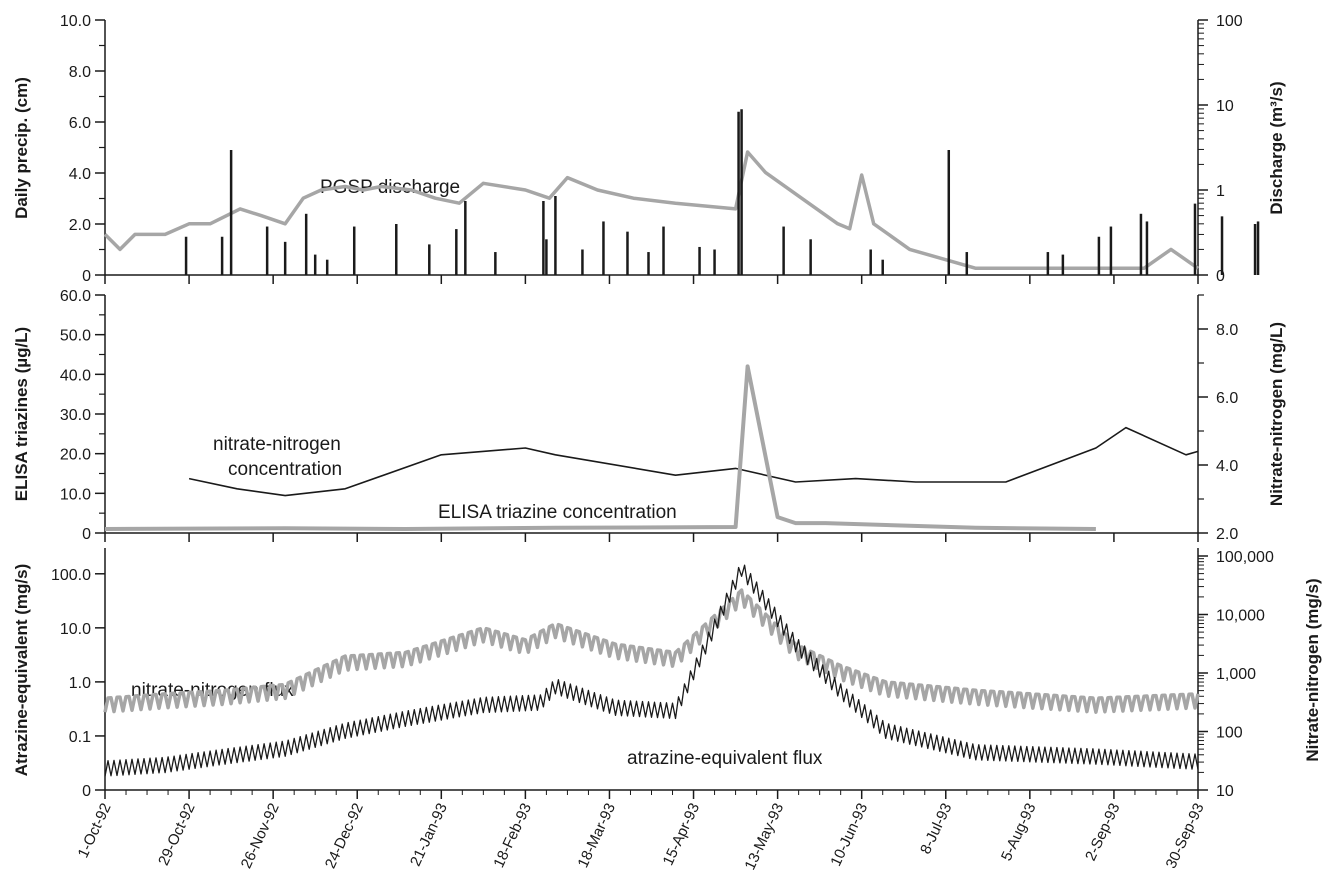 The image size is (1332, 880). What do you see at coordinates (596, 836) in the screenshot?
I see `x-date-label: 18-Mar-93` at bounding box center [596, 836].